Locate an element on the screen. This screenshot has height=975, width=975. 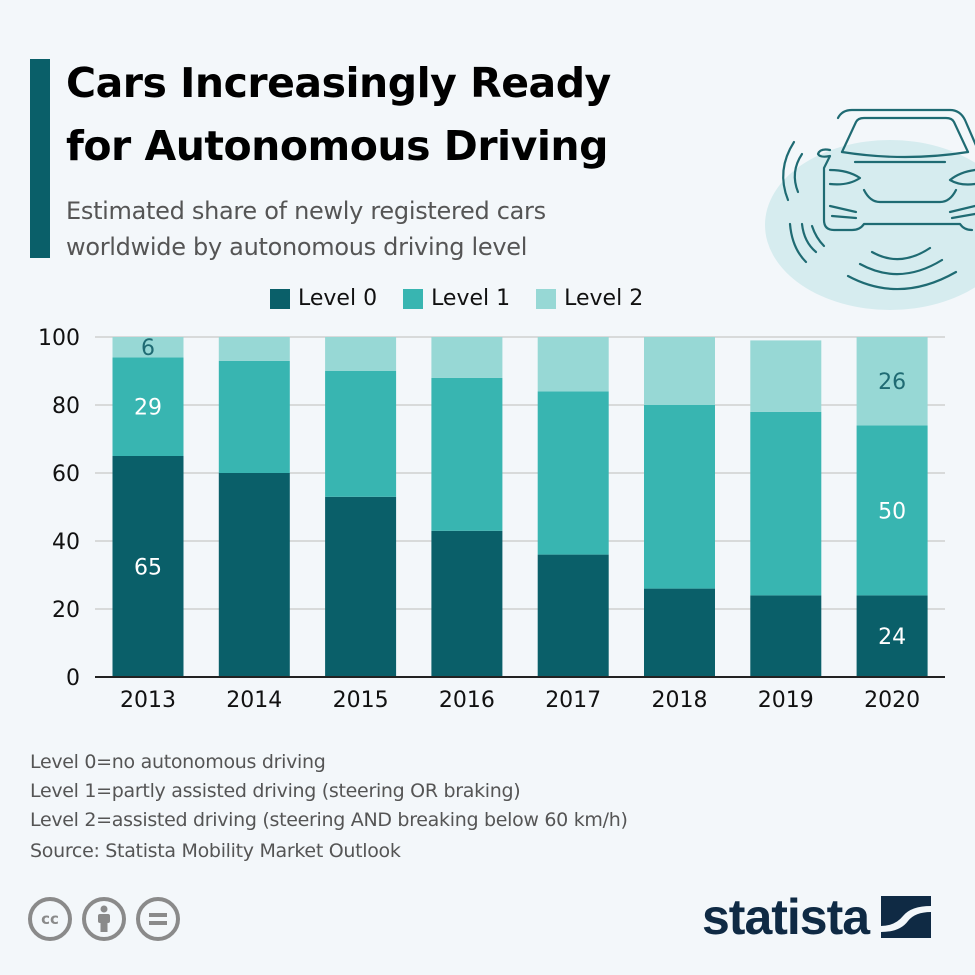
autonomous-car-illustration-icon is located at coordinates (870, 209).